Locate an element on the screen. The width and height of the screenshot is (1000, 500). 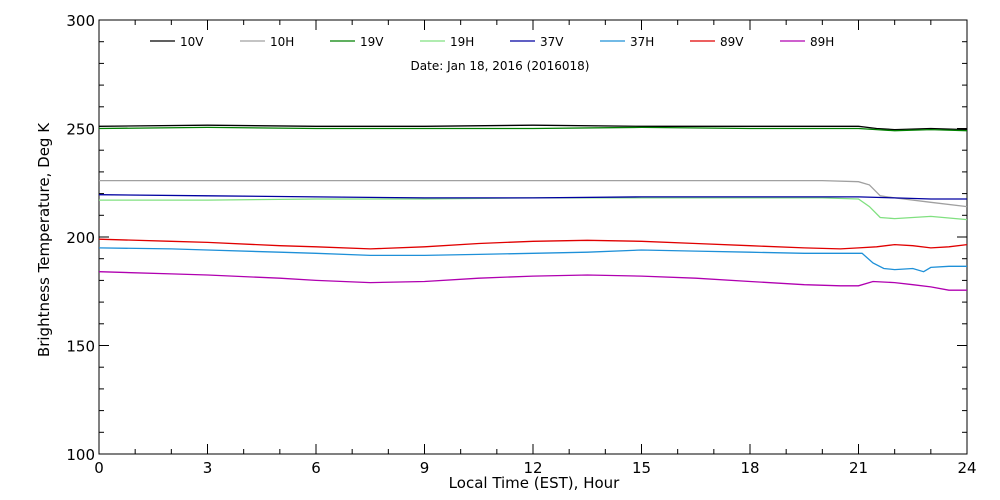
series-line-19v is located at coordinates (533, 129).